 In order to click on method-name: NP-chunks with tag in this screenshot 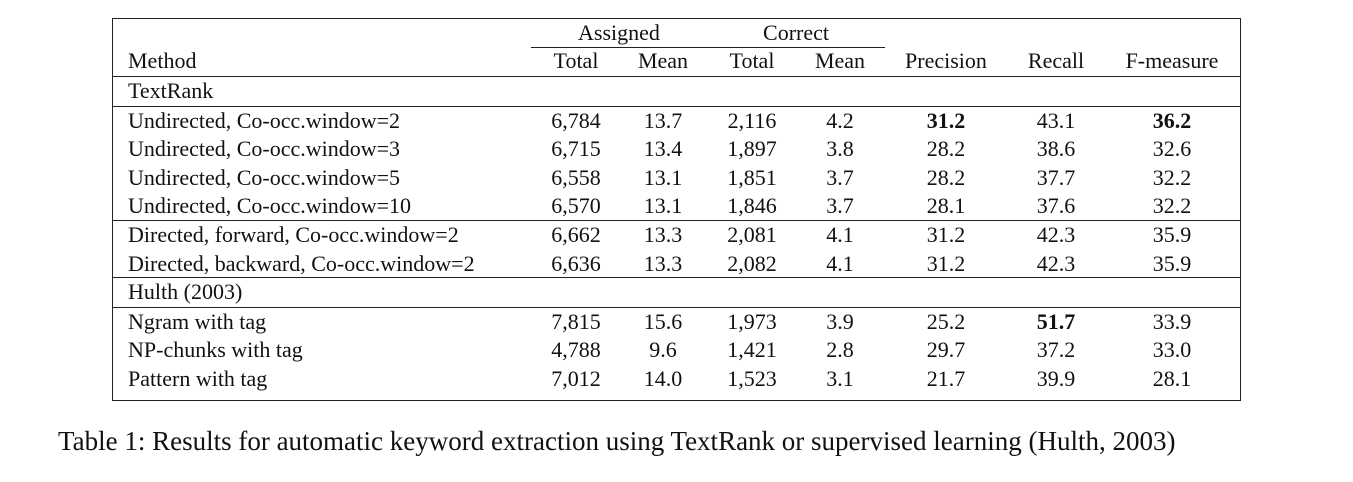, I will do `click(215, 350)`.